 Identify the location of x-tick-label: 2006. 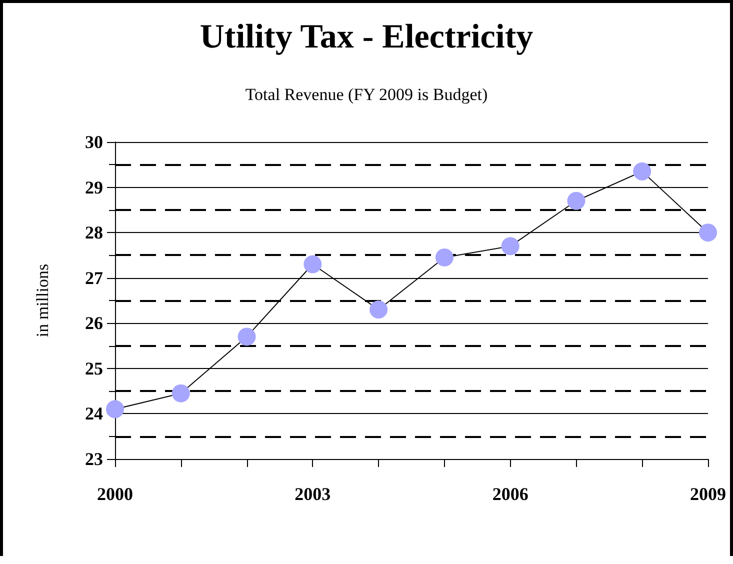
(510, 494).